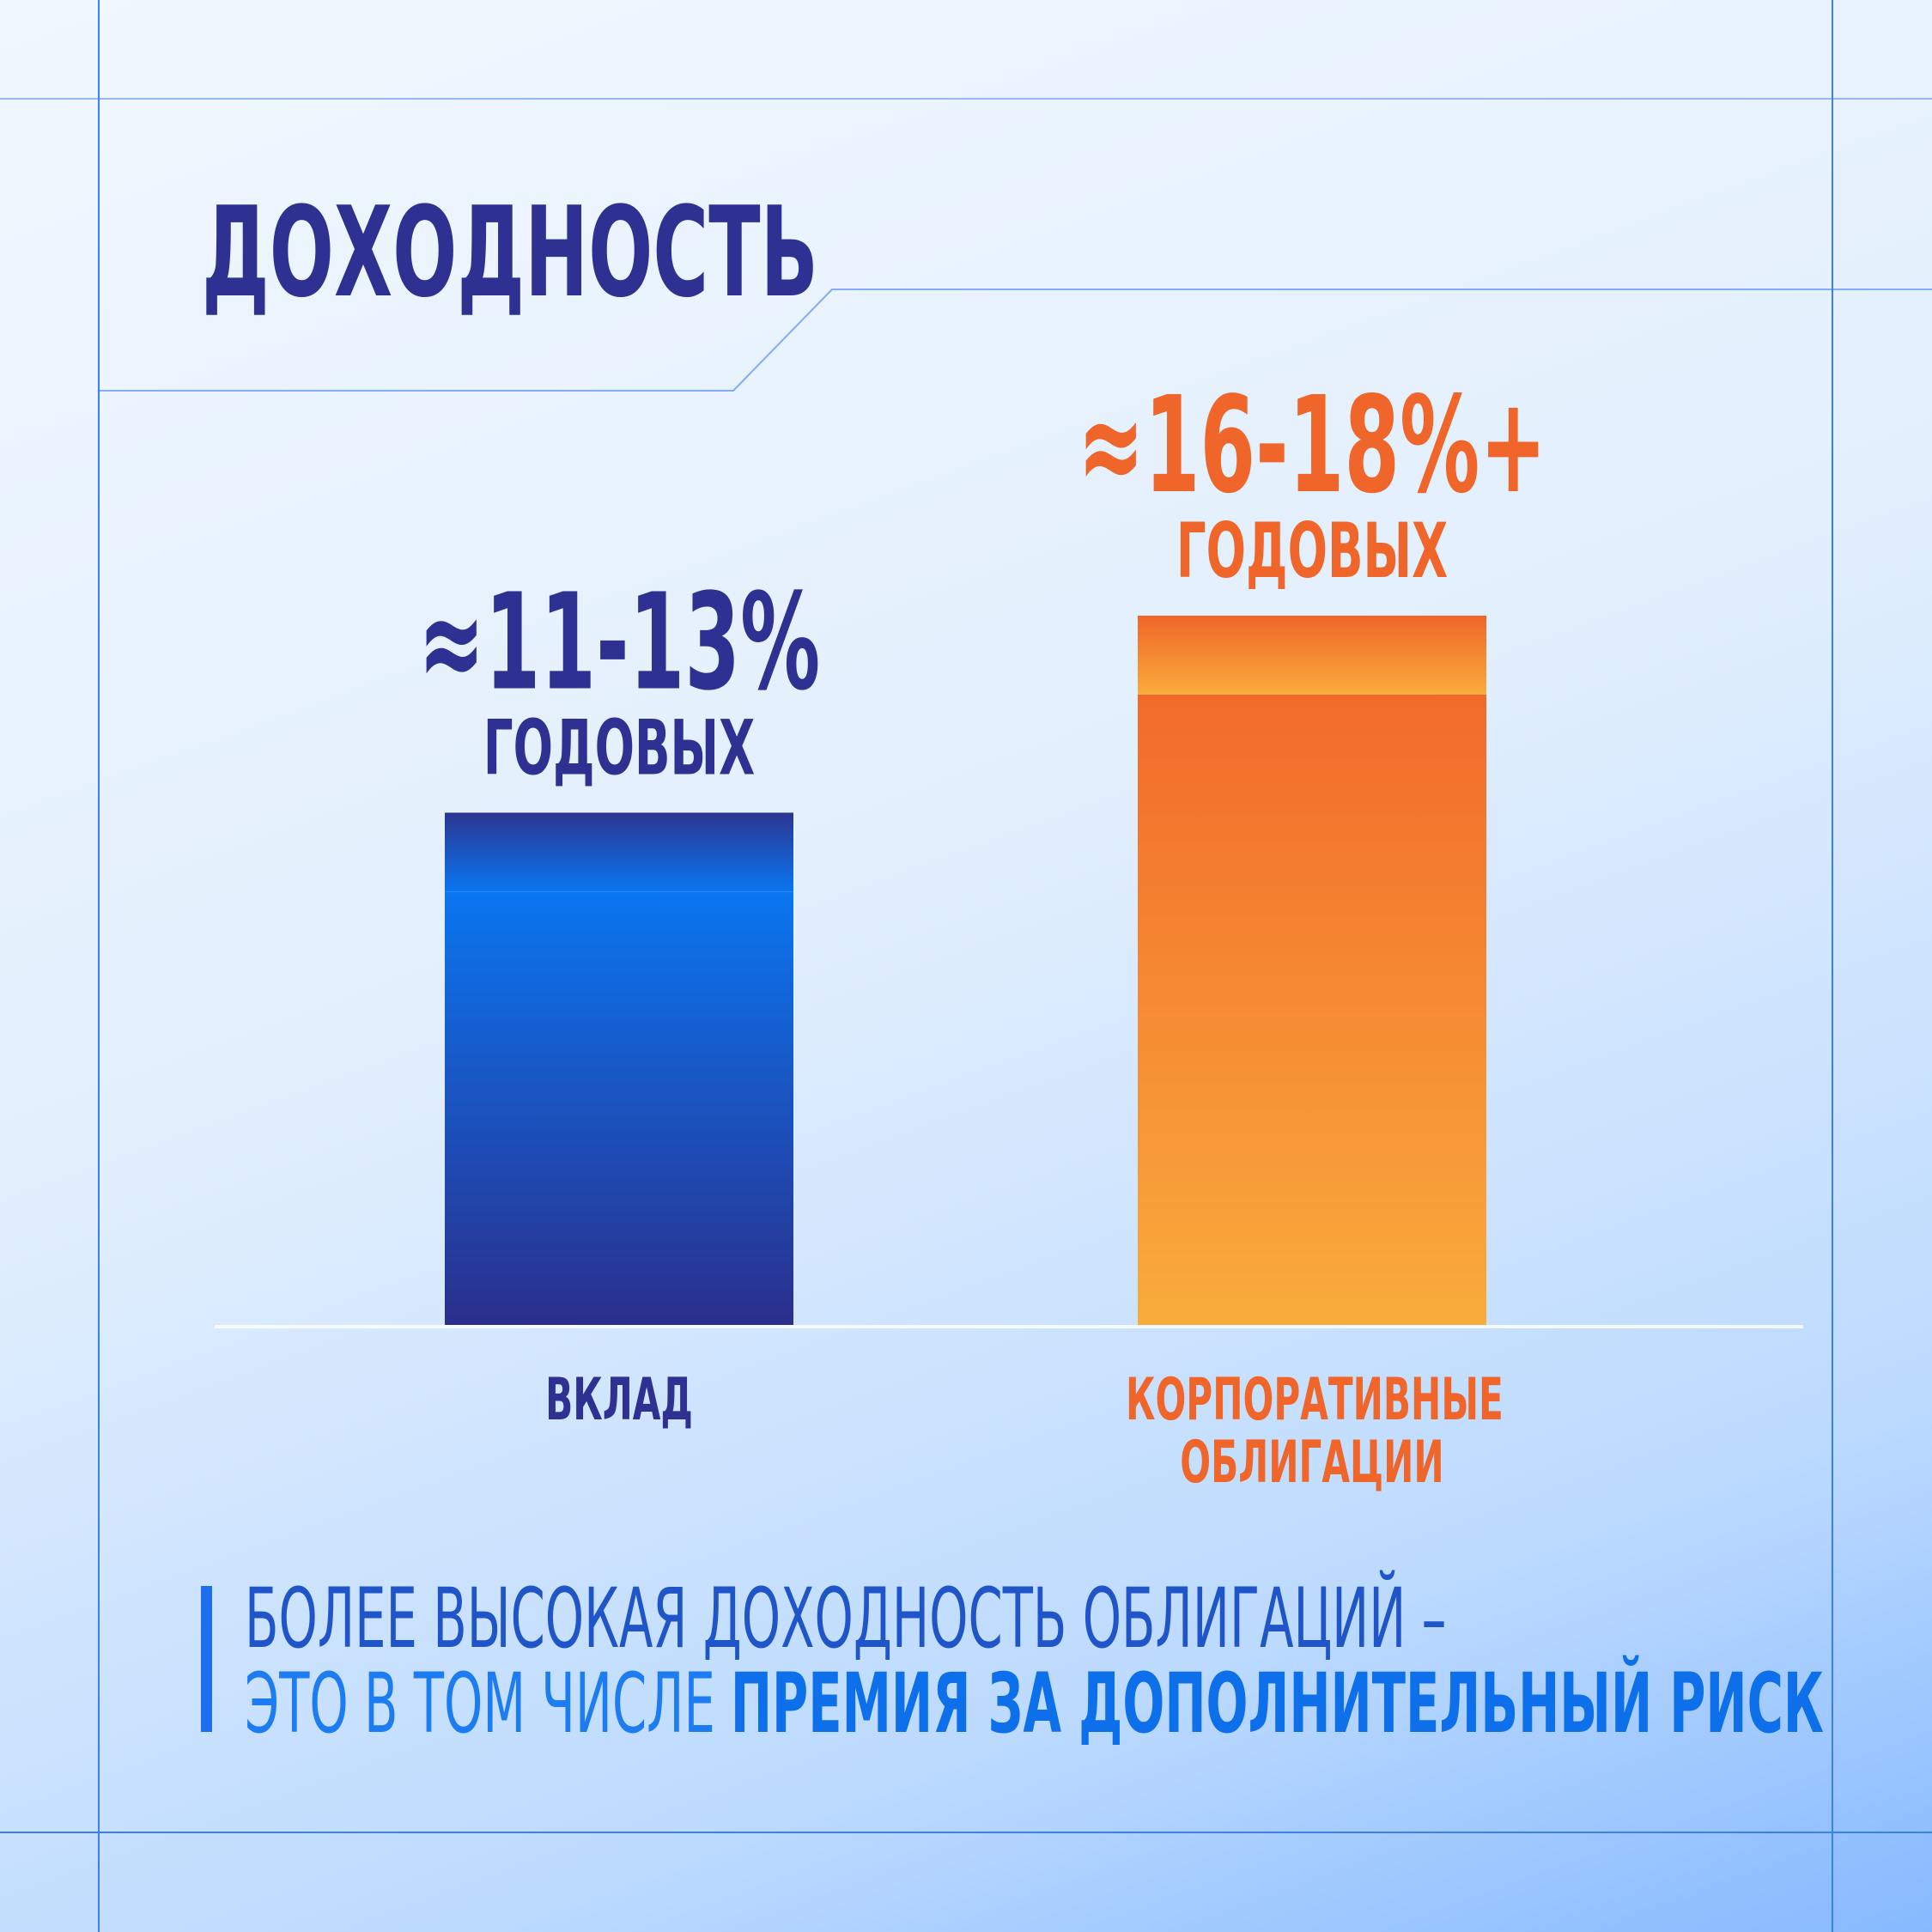 The image size is (1932, 1932). Describe the element at coordinates (619, 1400) in the screenshot. I see `category-label: ВКЛАД` at that location.